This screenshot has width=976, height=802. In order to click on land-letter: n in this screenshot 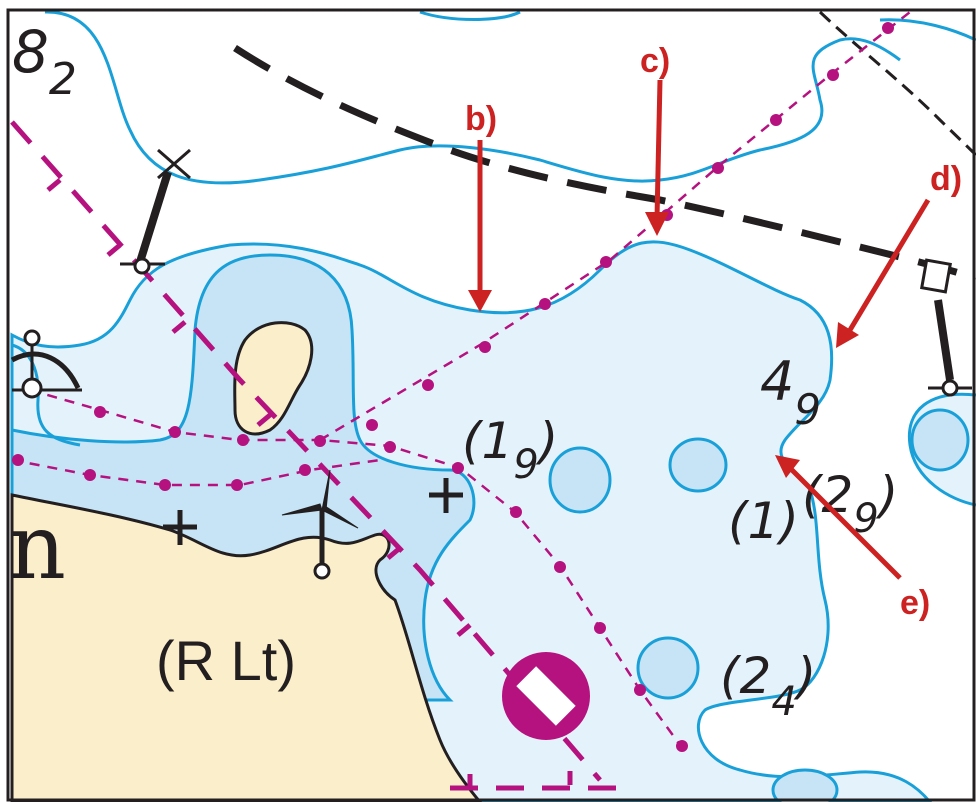, I will do `click(37, 547)`.